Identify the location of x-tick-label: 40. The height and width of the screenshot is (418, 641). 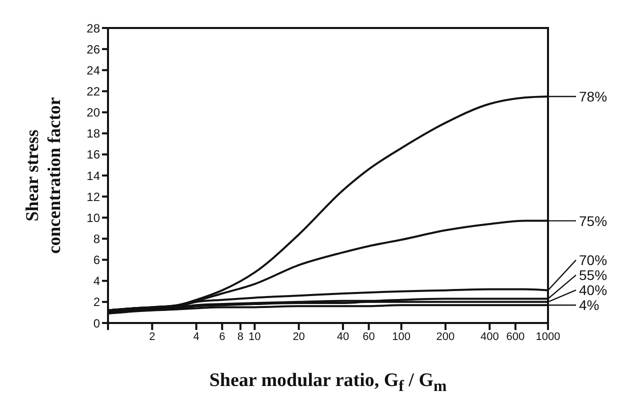
(343, 336).